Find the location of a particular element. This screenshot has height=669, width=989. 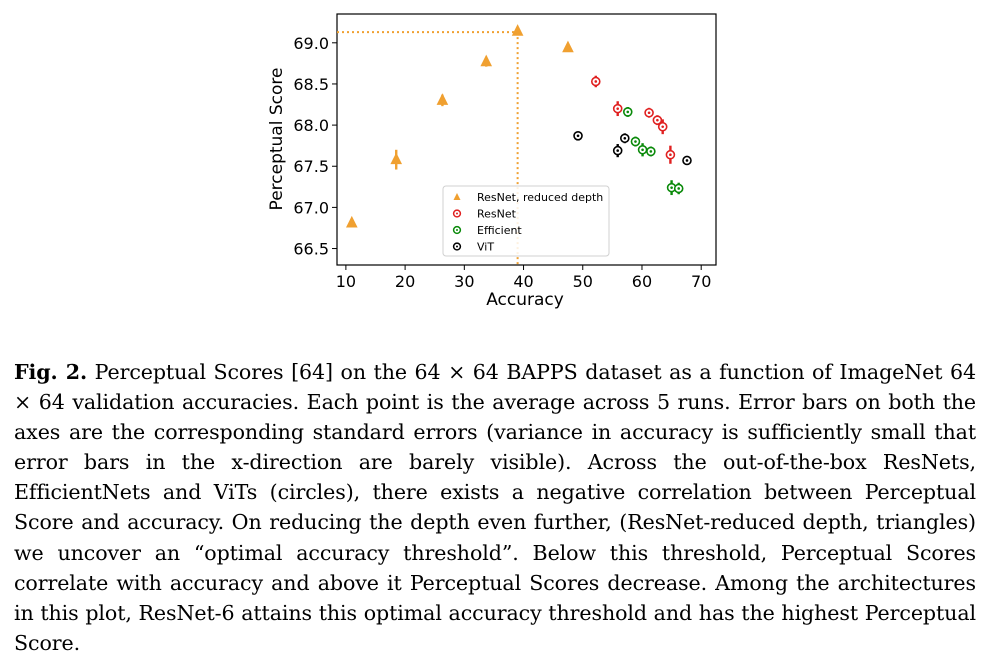

x-axis-label: Accuracy is located at coordinates (525, 300).